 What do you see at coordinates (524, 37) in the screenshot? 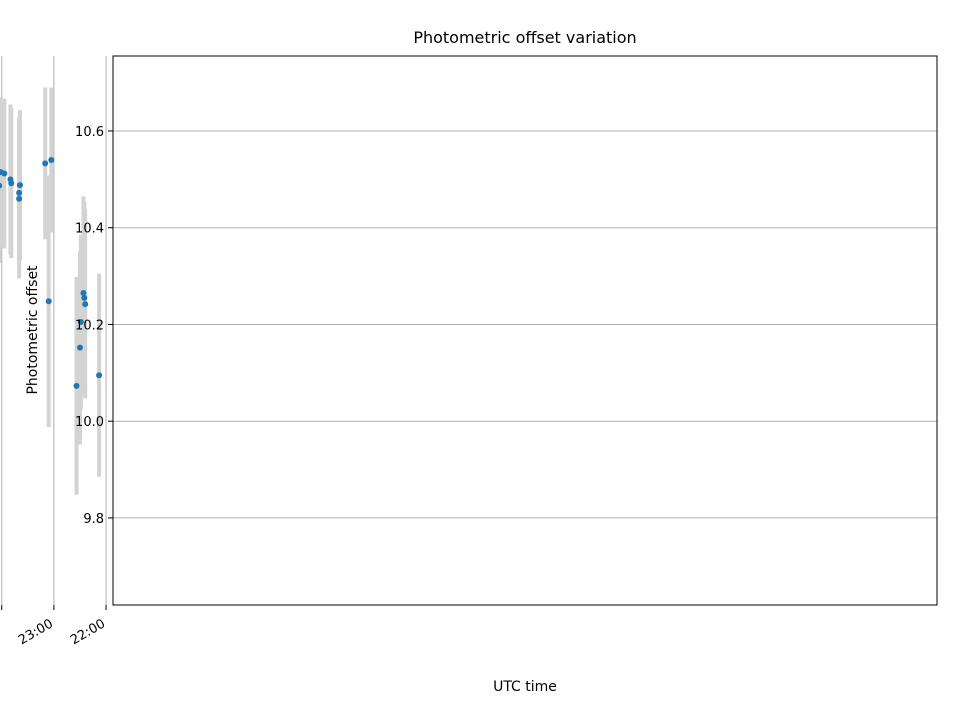
I see `chart-title: Photometric offset variation` at bounding box center [524, 37].